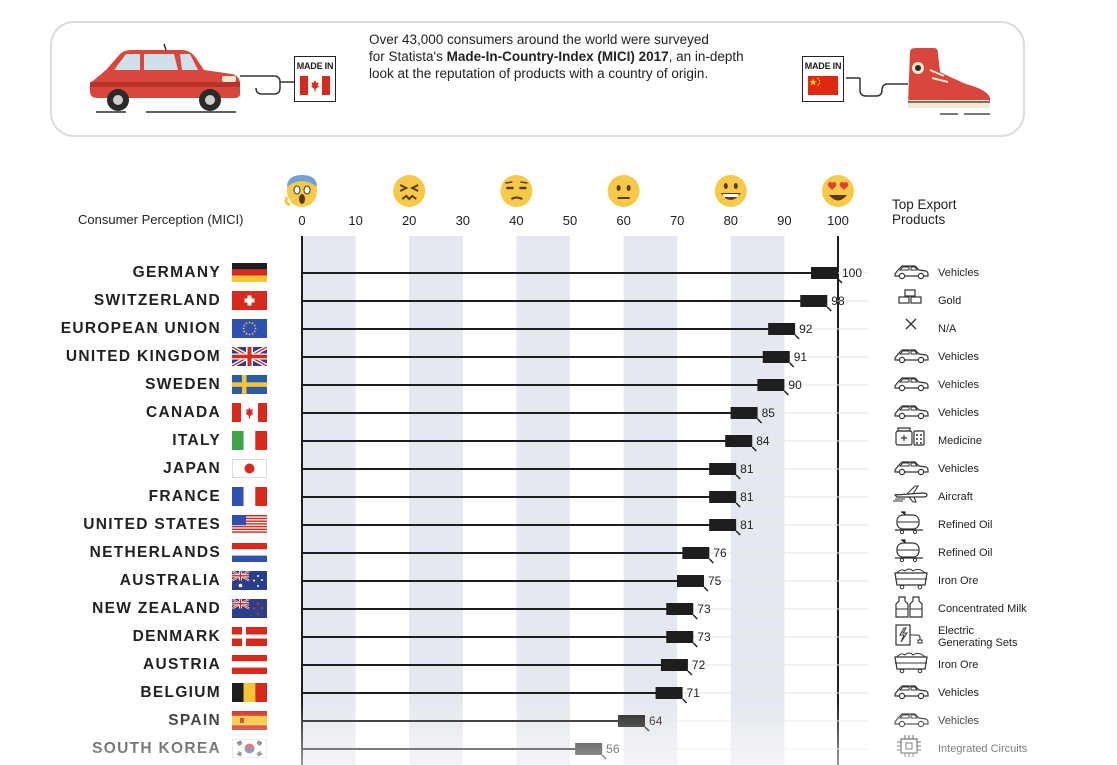  What do you see at coordinates (249, 636) in the screenshot?
I see `denmark-flag-icon` at bounding box center [249, 636].